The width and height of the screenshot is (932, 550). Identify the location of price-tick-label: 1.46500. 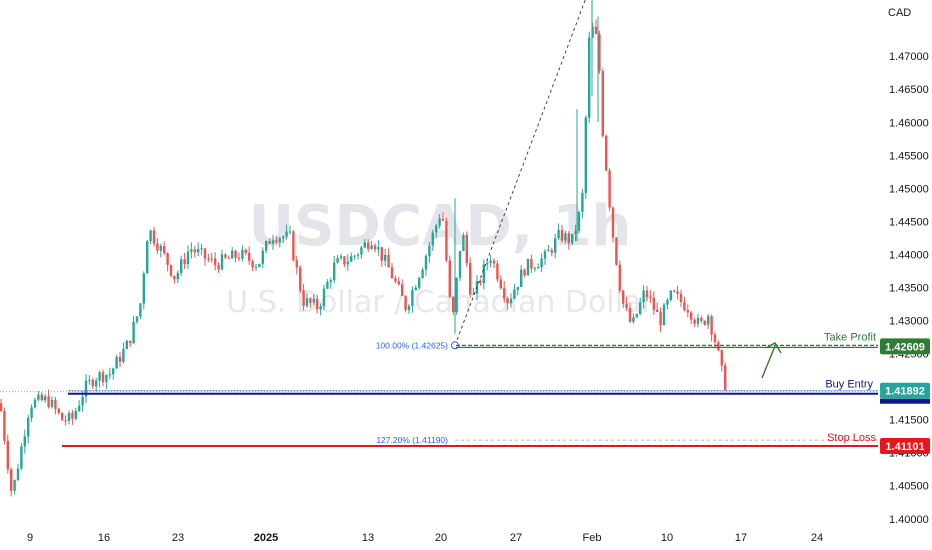
(909, 90).